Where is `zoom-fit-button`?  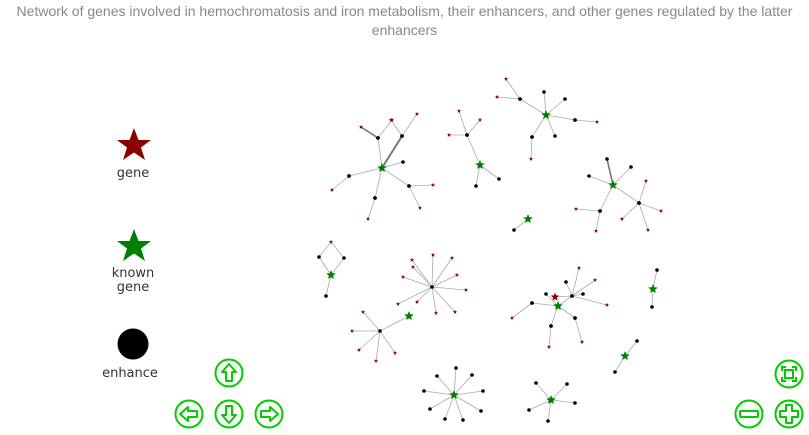 zoom-fit-button is located at coordinates (789, 374).